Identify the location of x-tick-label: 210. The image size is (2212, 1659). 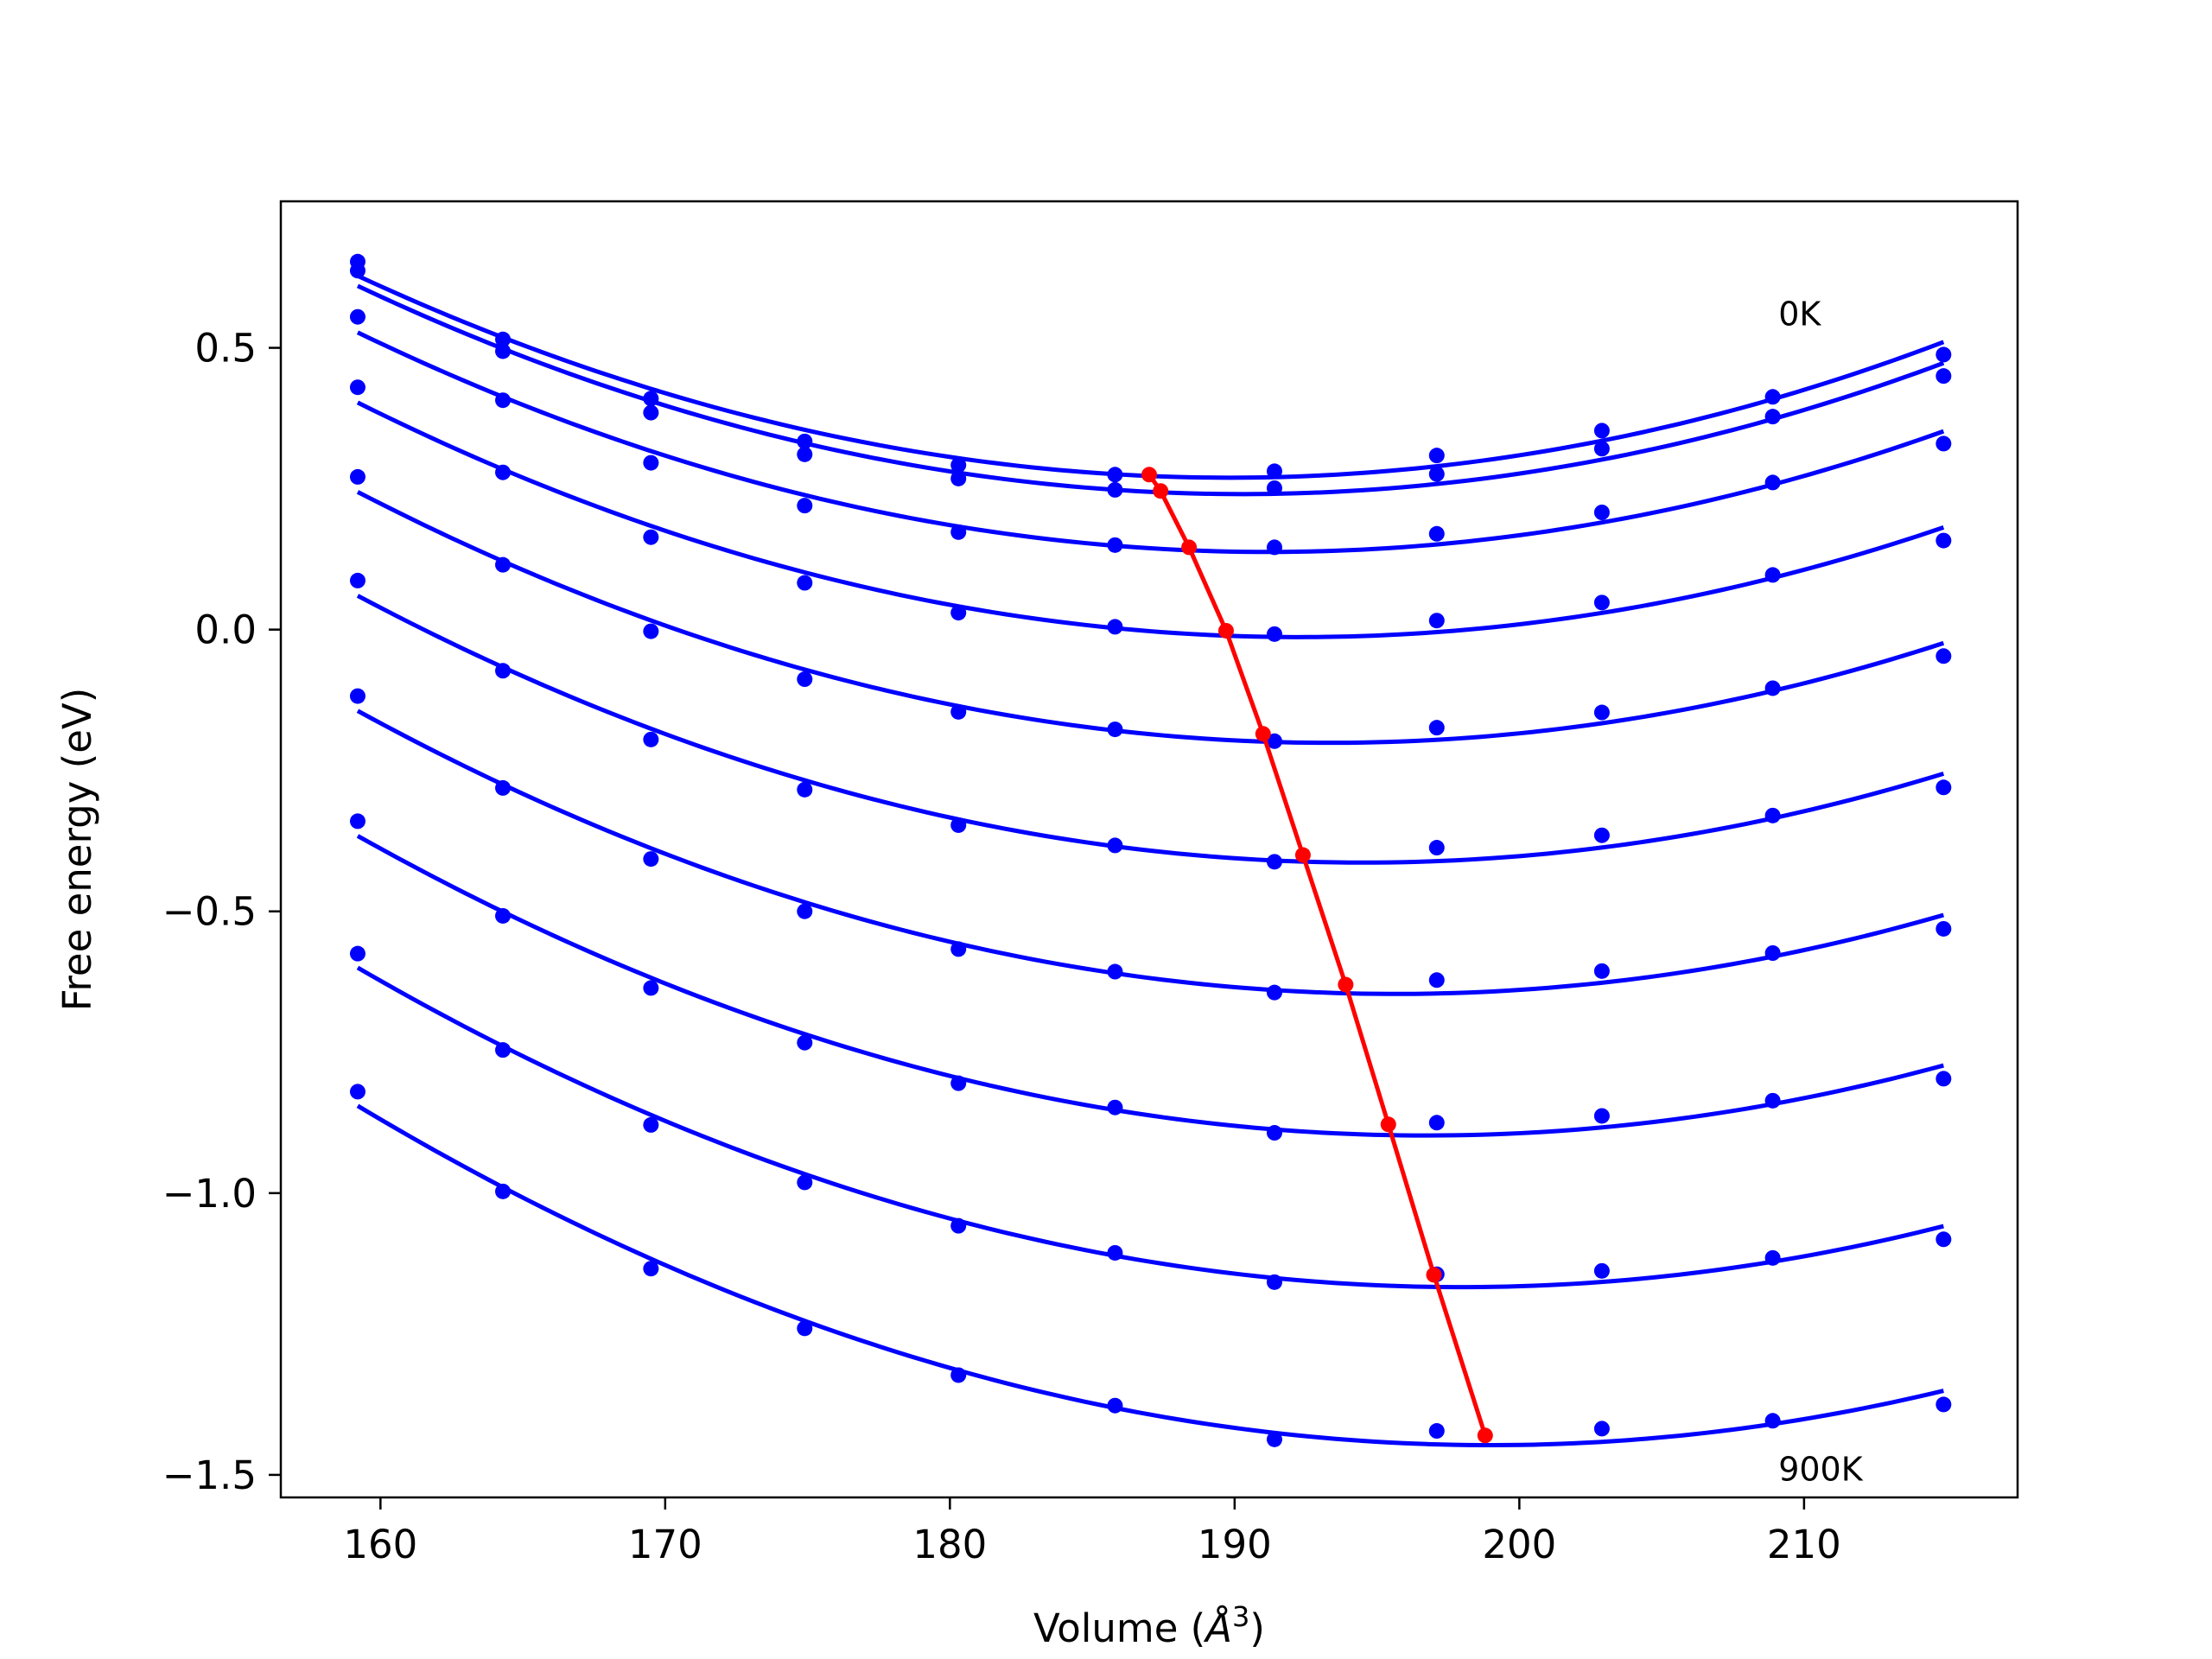
(1804, 1544).